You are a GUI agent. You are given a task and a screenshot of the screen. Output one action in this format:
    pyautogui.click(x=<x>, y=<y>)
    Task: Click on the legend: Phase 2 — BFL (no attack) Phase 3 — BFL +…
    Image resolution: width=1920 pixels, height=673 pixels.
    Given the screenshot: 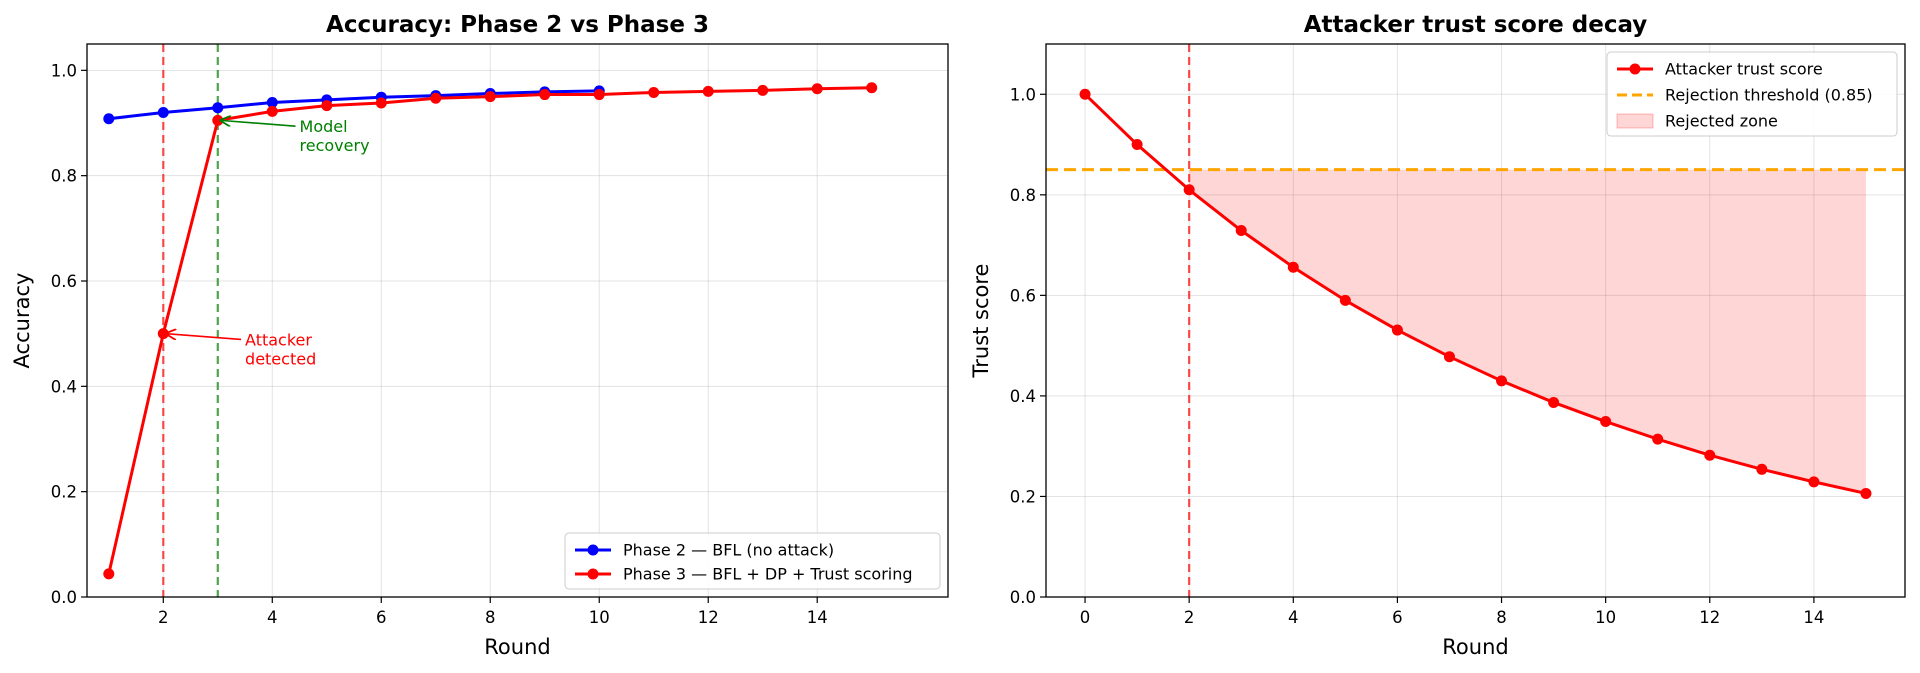 What is the action you would take?
    pyautogui.click(x=752, y=561)
    